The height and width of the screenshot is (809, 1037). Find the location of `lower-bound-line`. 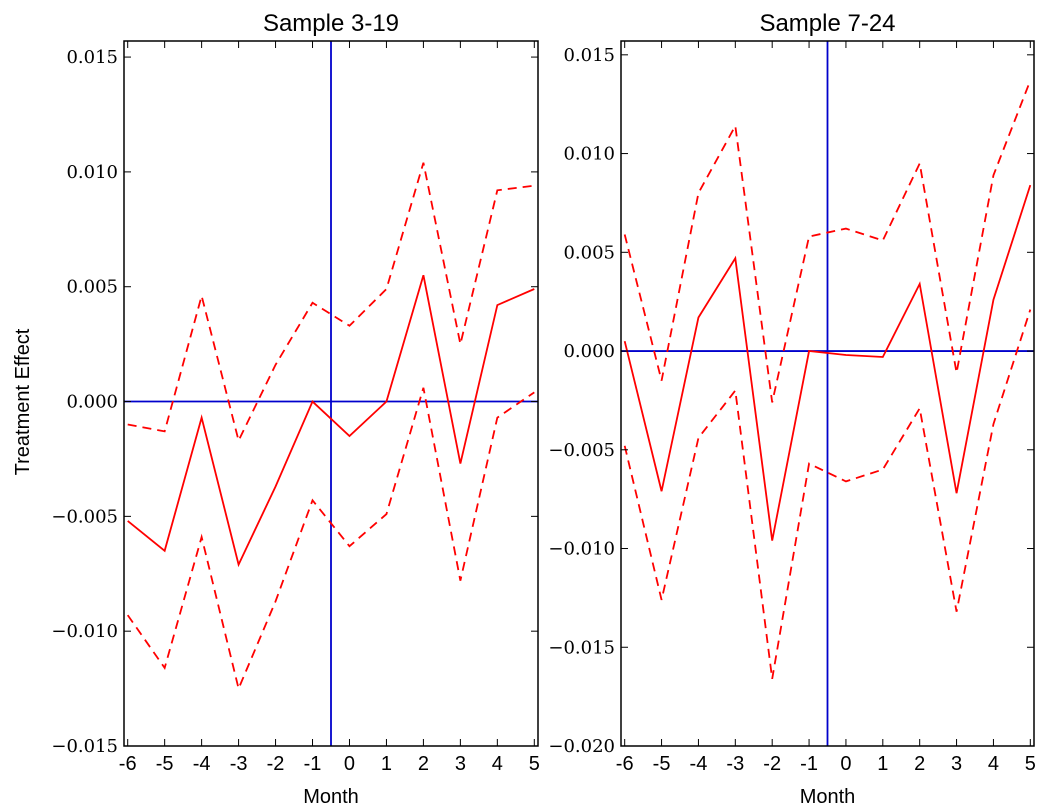

lower-bound-line is located at coordinates (330, 539).